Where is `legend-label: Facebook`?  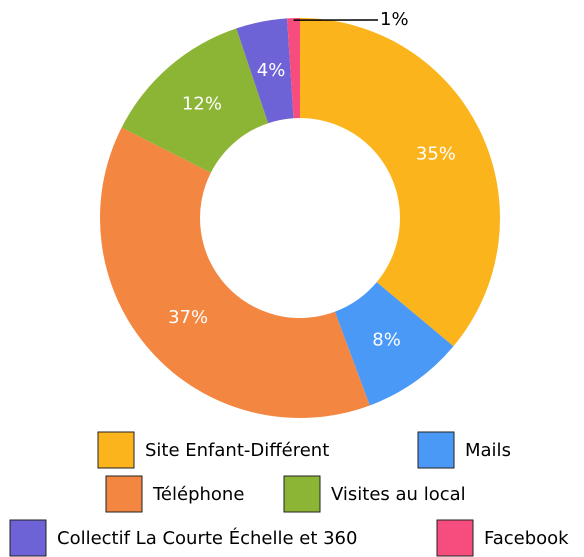 legend-label: Facebook is located at coordinates (526, 538).